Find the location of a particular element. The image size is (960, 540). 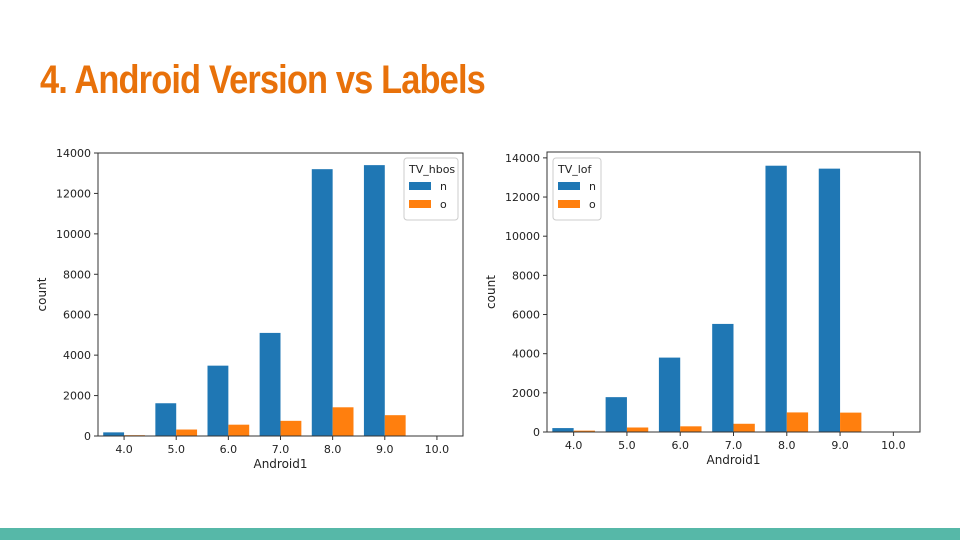

legend-title: TV_hbos is located at coordinates (431, 169).